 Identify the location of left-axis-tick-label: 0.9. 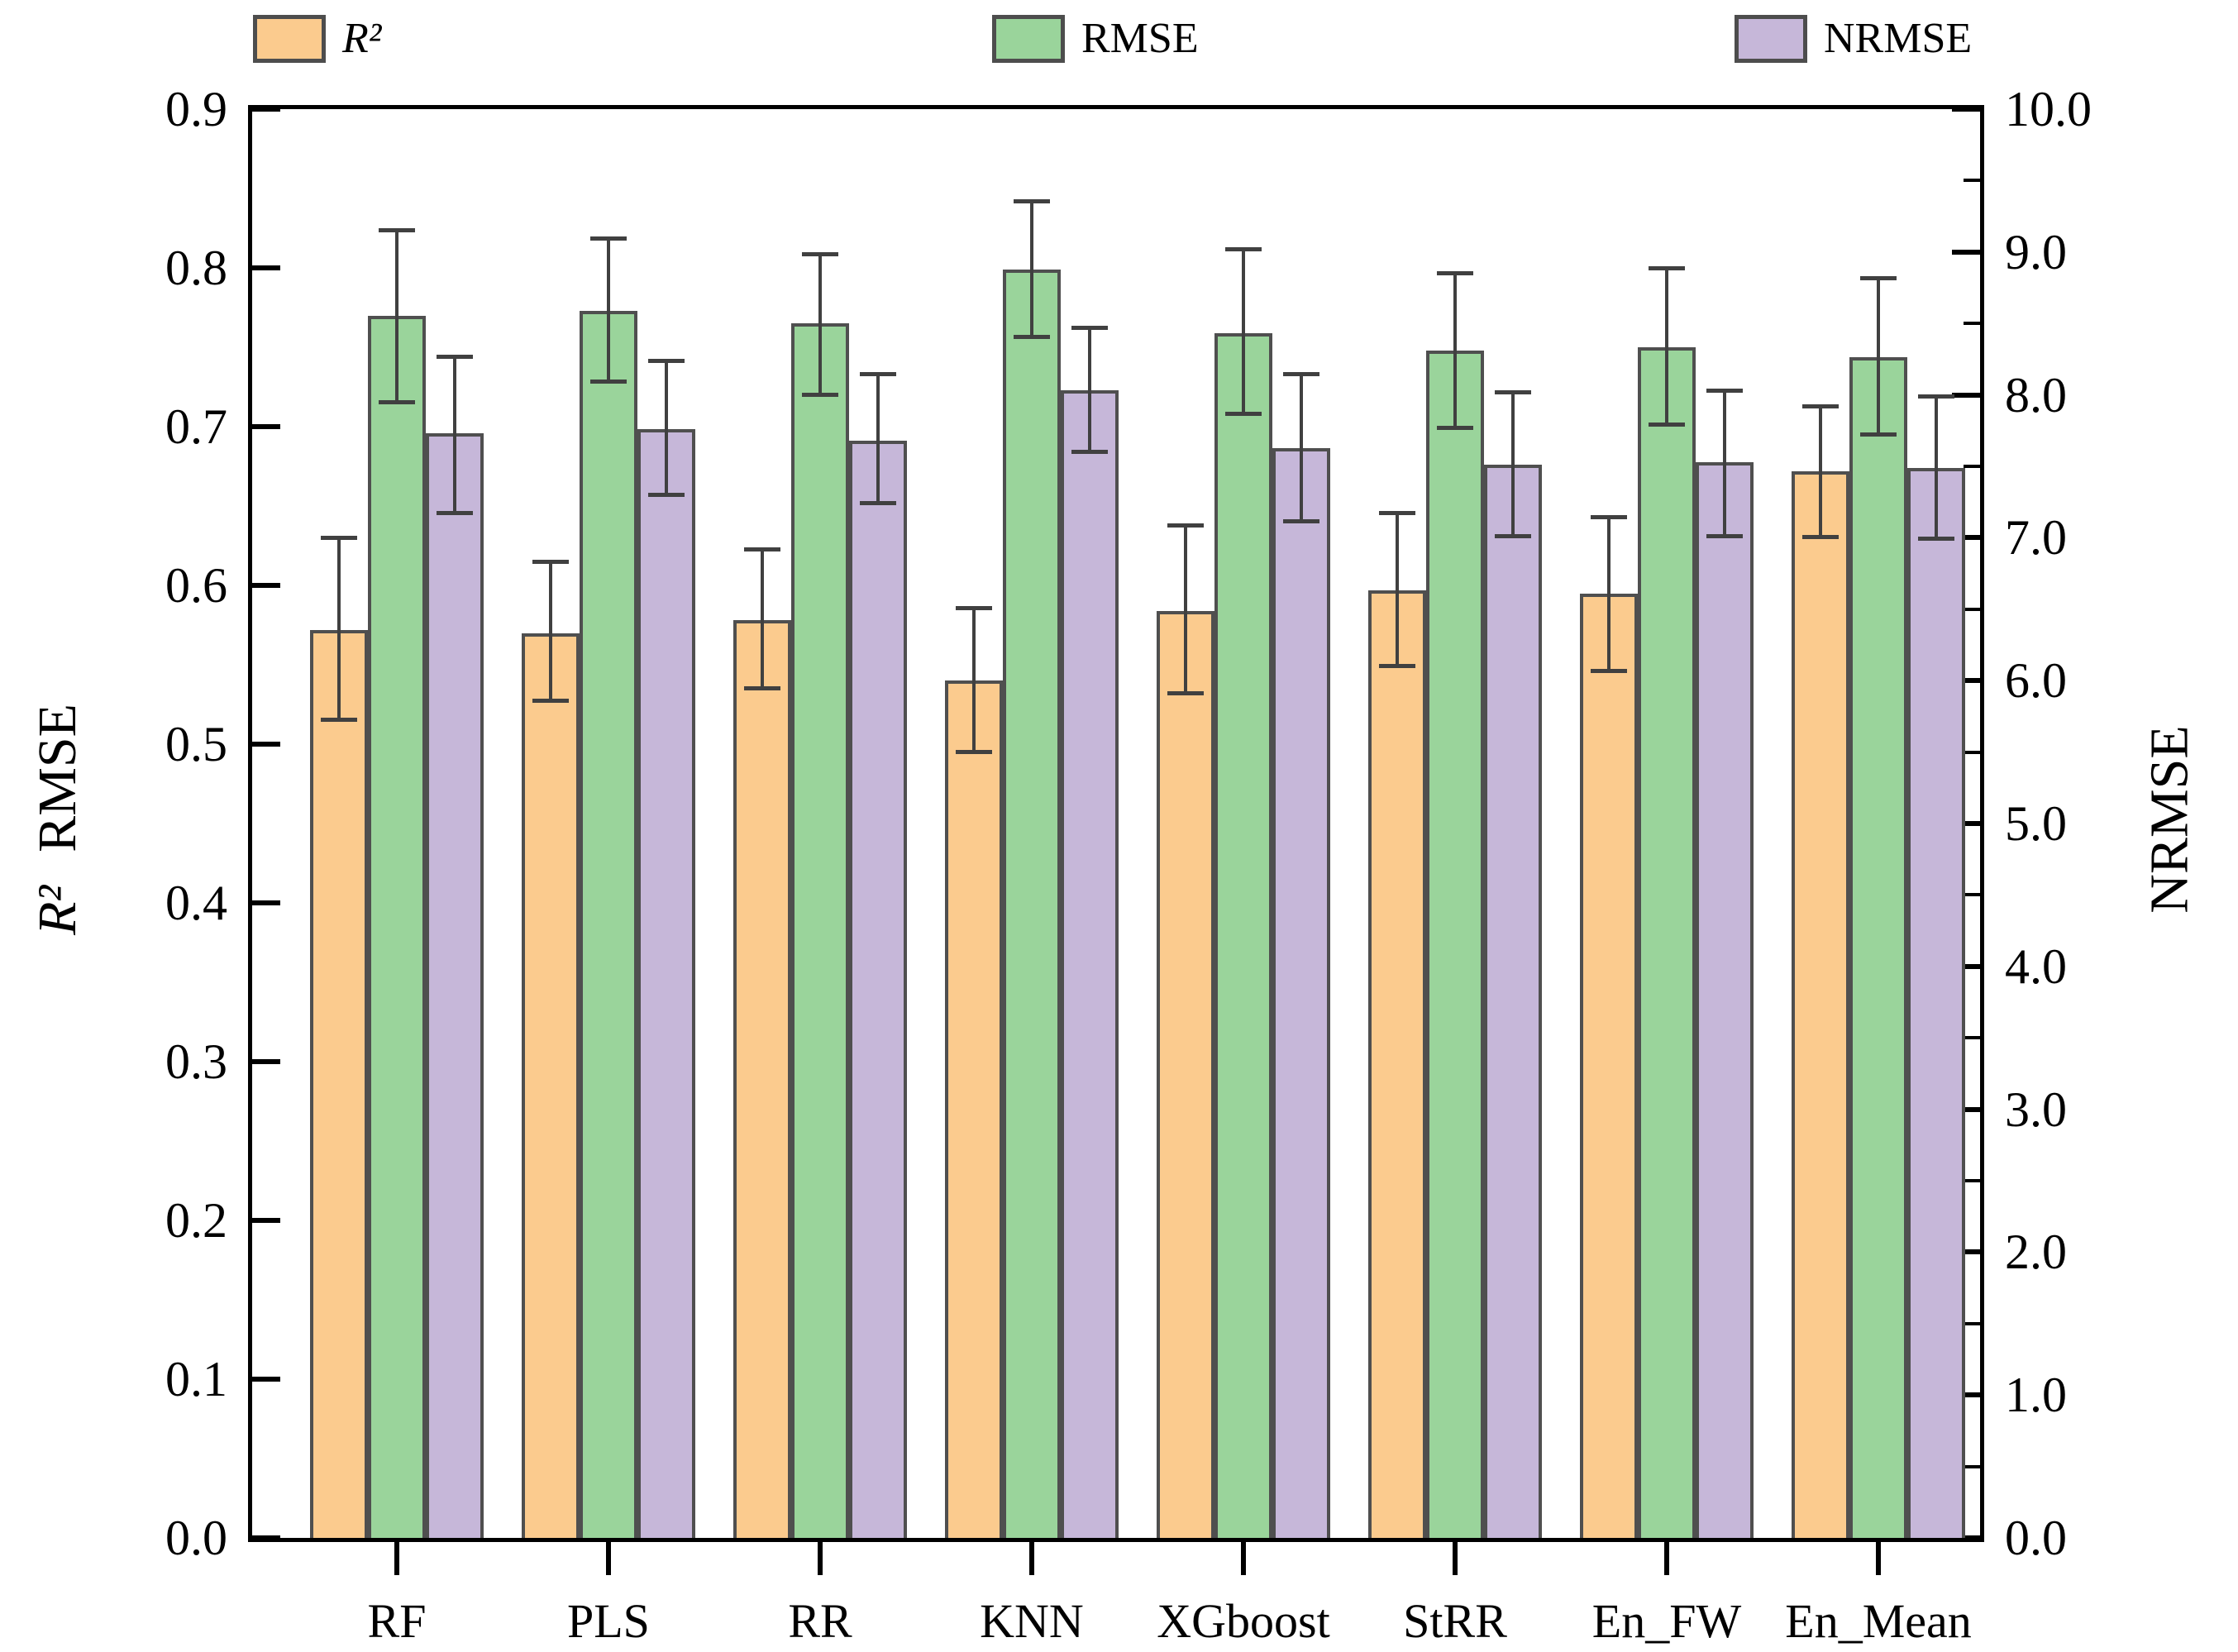
(196, 109).